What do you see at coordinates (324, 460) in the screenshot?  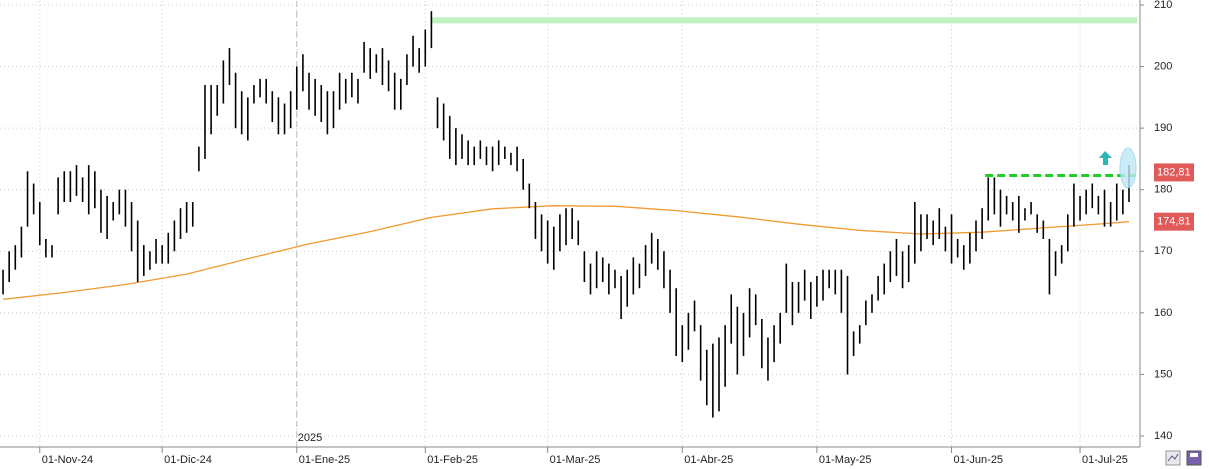 I see `x-tick-label: 01-Ene-25` at bounding box center [324, 460].